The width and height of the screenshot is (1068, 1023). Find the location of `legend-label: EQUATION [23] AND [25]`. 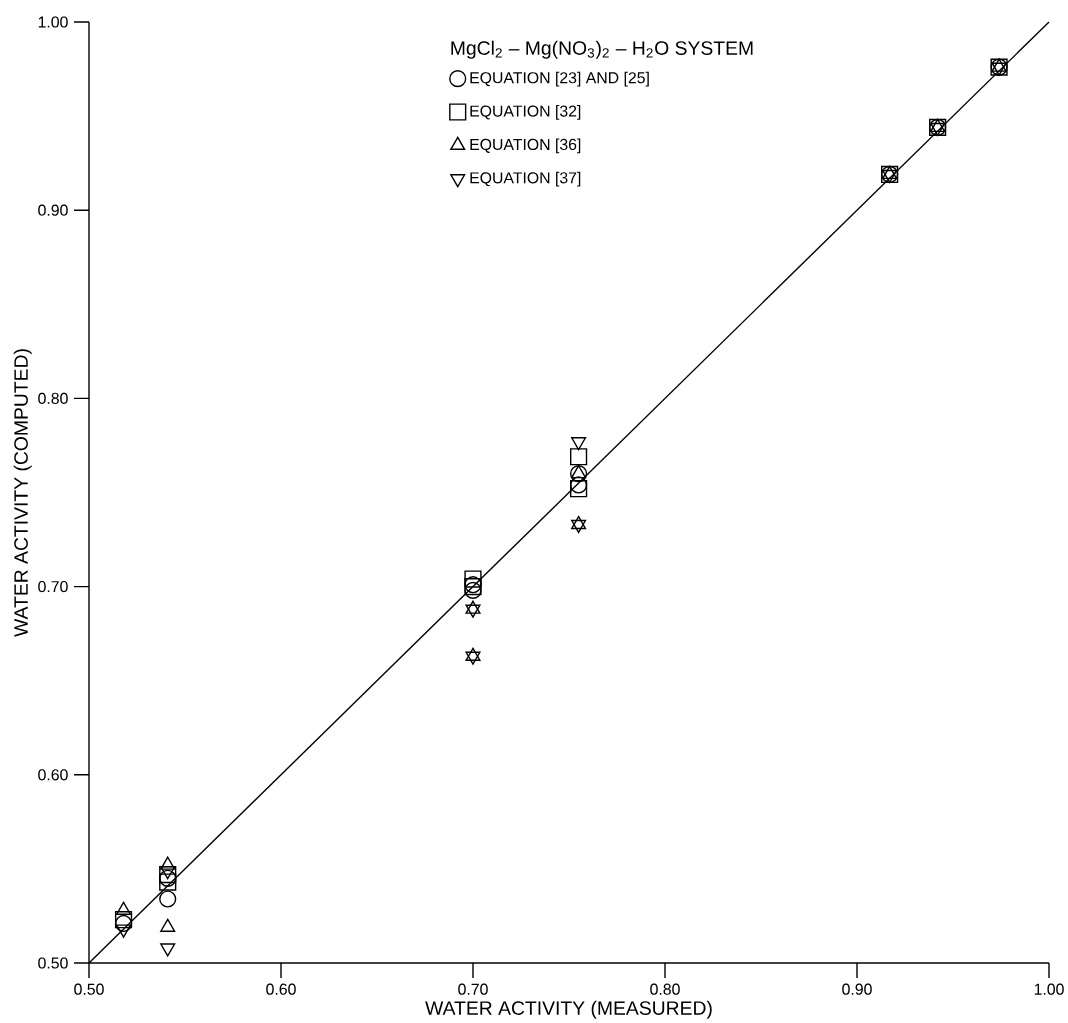

legend-label: EQUATION [23] AND [25] is located at coordinates (559, 79).